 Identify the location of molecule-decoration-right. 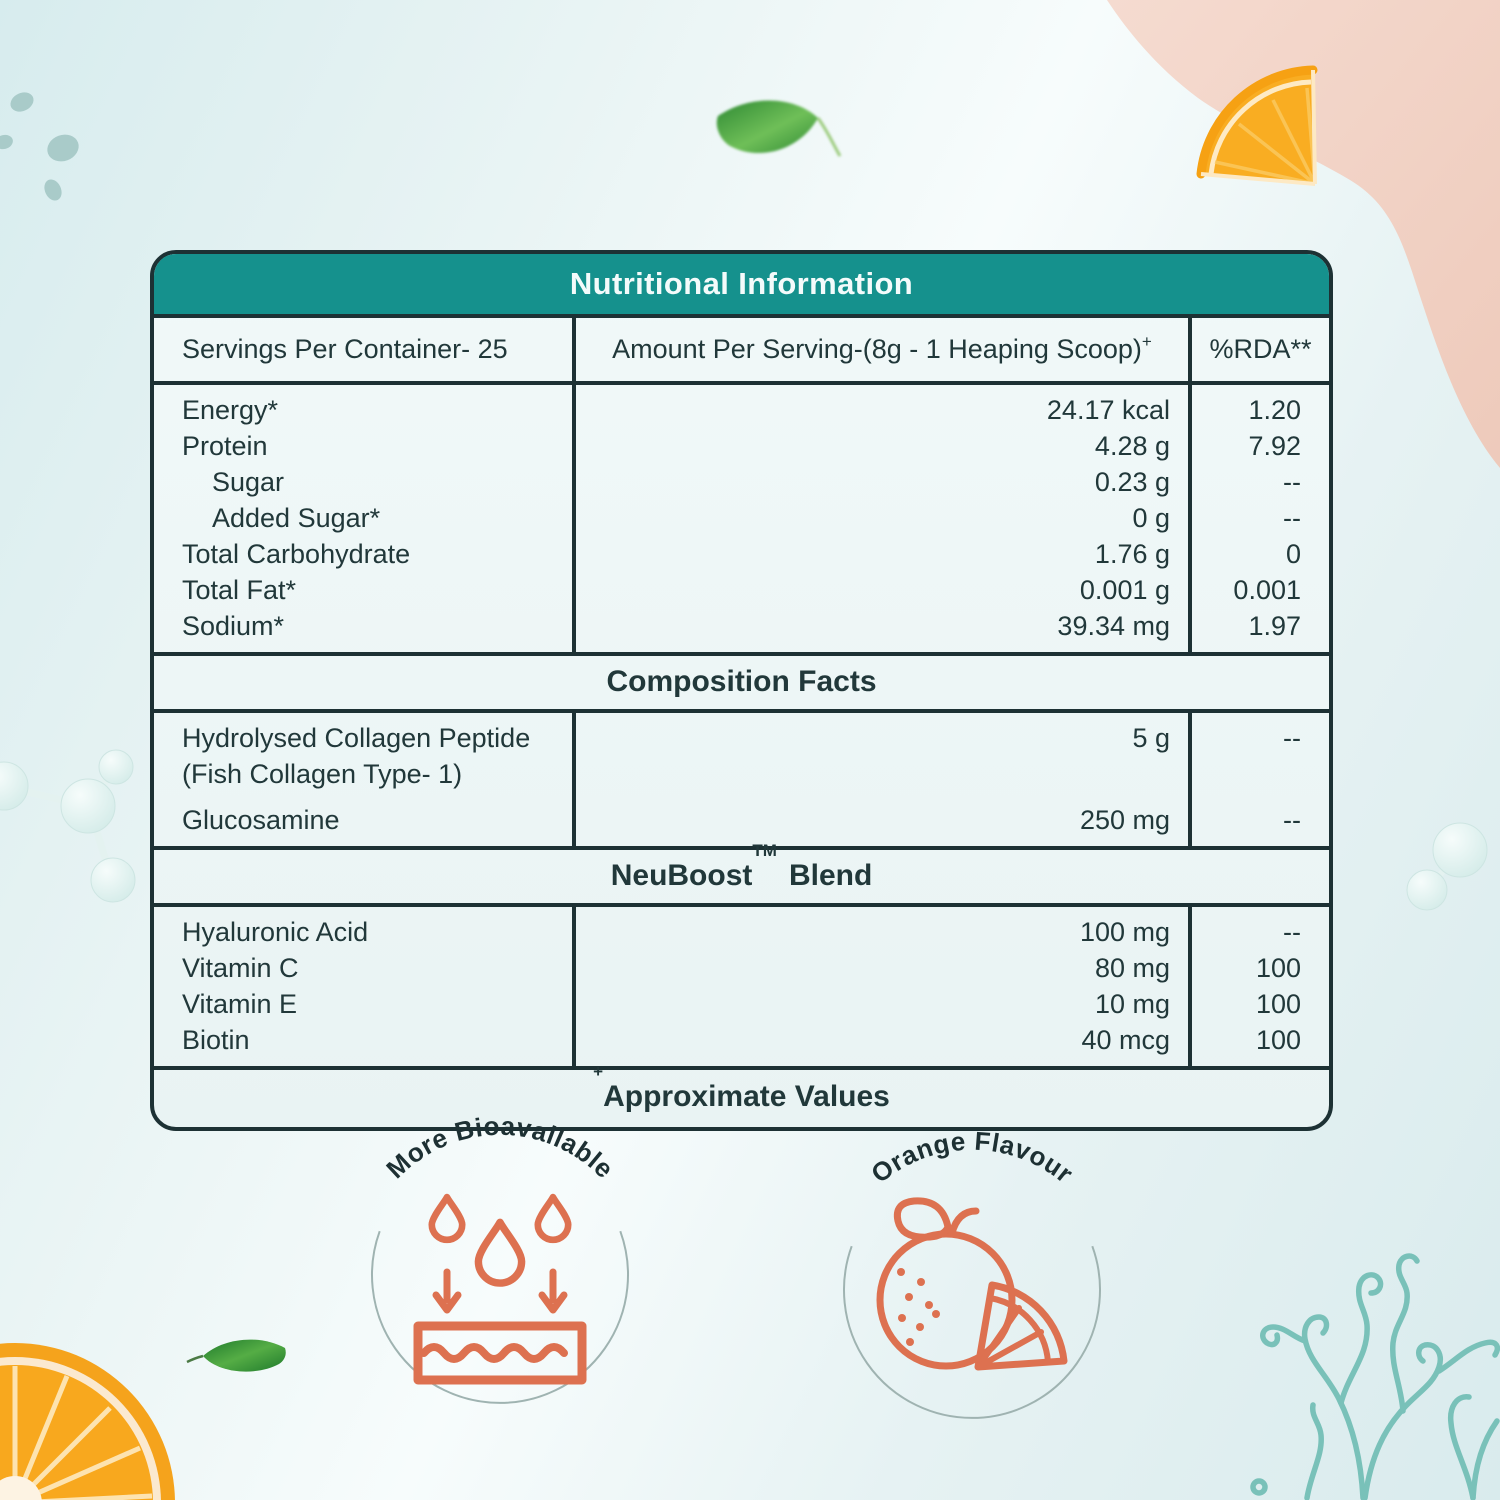
(1447, 866).